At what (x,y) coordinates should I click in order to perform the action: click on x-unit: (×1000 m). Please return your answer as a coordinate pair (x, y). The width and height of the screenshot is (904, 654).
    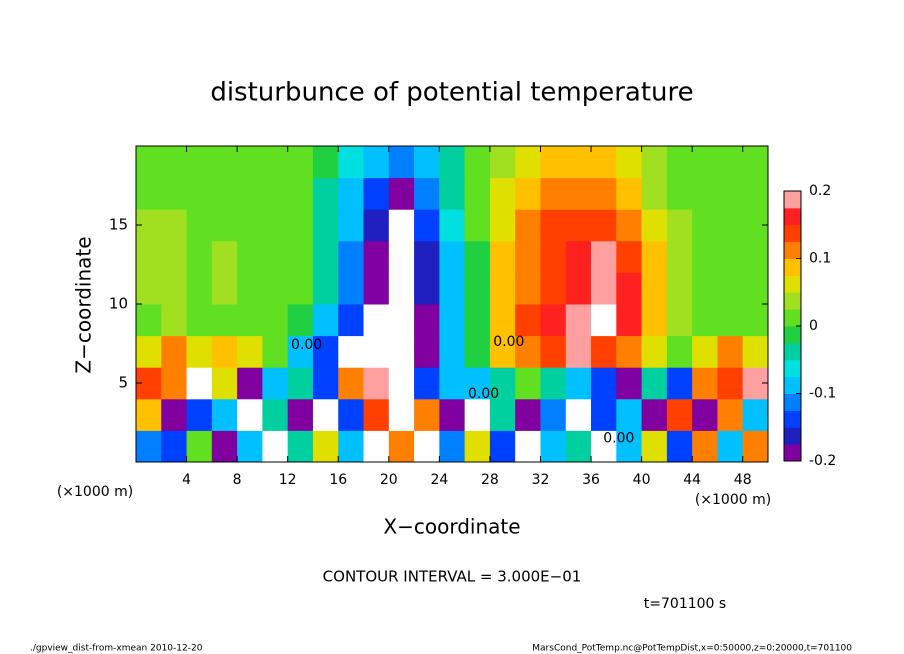
    Looking at the image, I should click on (733, 500).